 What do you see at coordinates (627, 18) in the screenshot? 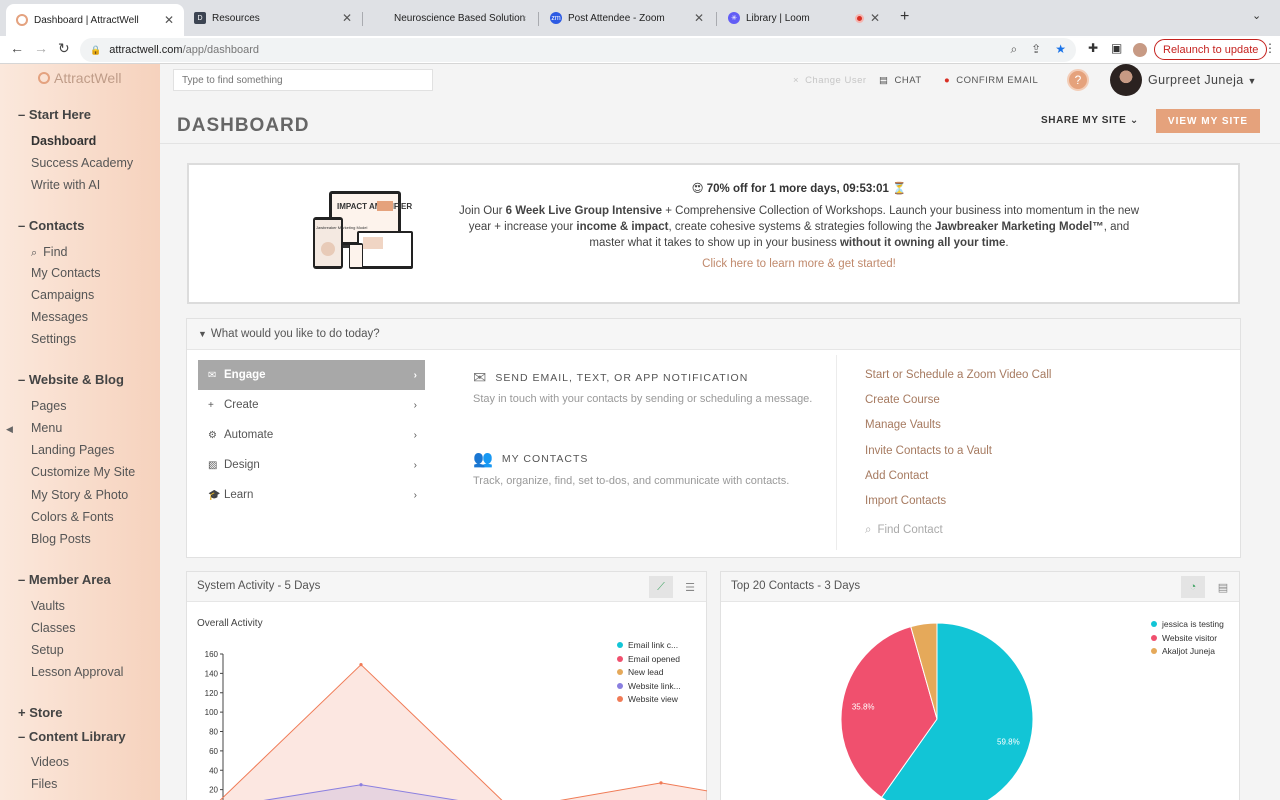
I see `tab-zoom: zm Post Attendee - Zoom ✕` at bounding box center [627, 18].